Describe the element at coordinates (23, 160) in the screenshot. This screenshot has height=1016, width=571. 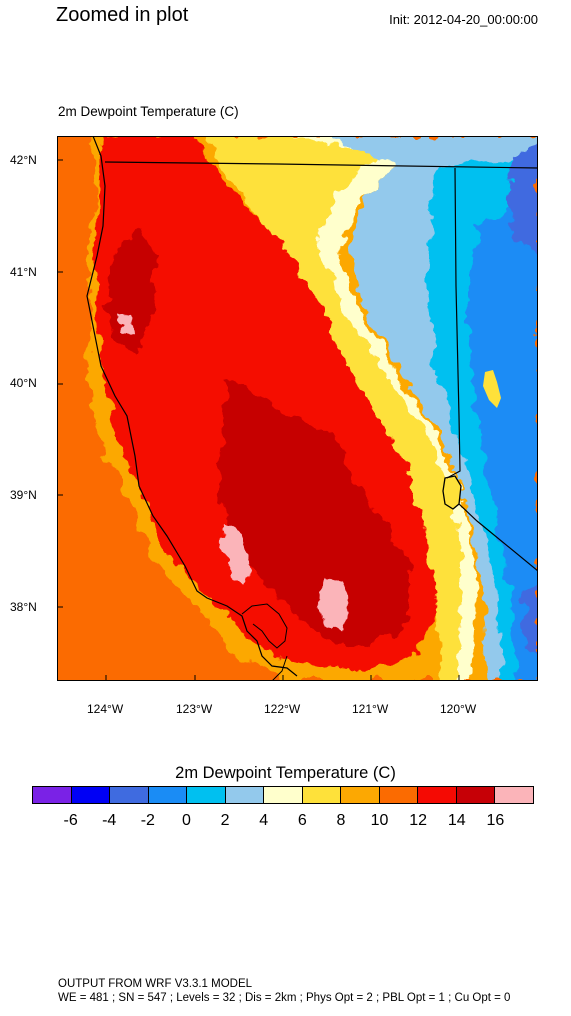
I see `lat-label-42n: 42°N` at that location.